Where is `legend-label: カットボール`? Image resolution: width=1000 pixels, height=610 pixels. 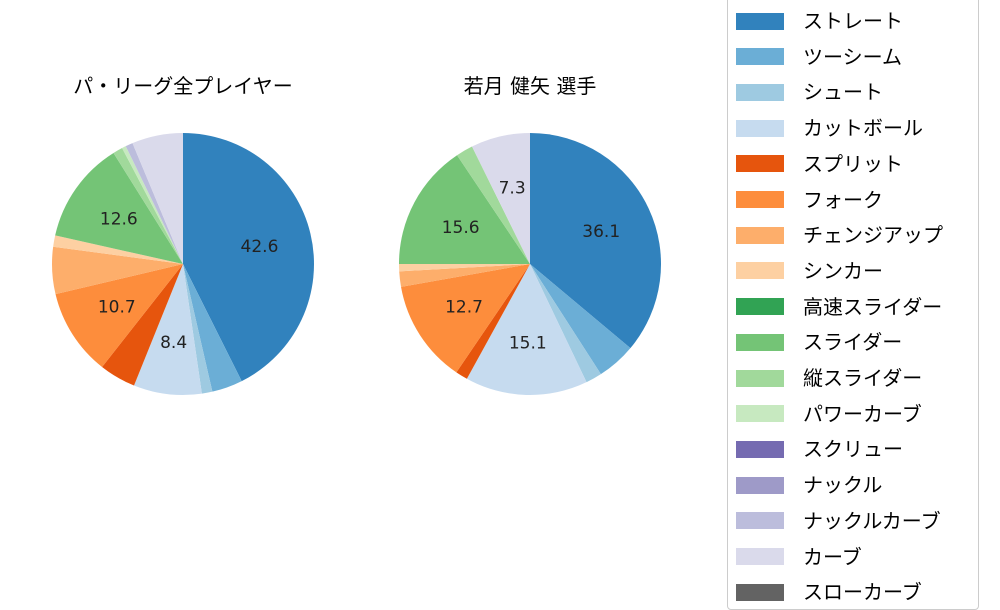
legend-label: カットボール is located at coordinates (863, 128).